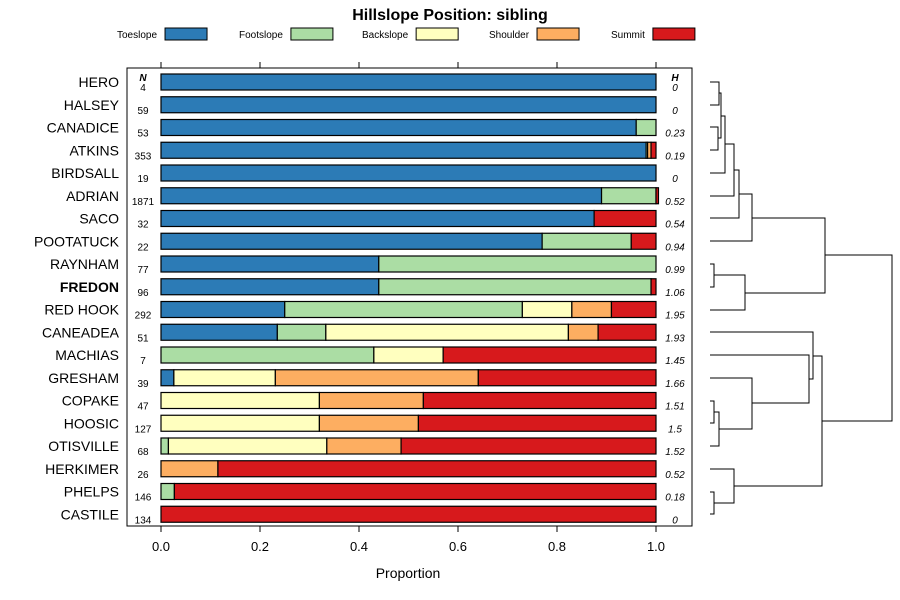 Image resolution: width=900 pixels, height=600 pixels. What do you see at coordinates (240, 423) in the screenshot?
I see `bar-hoosic-backslope` at bounding box center [240, 423].